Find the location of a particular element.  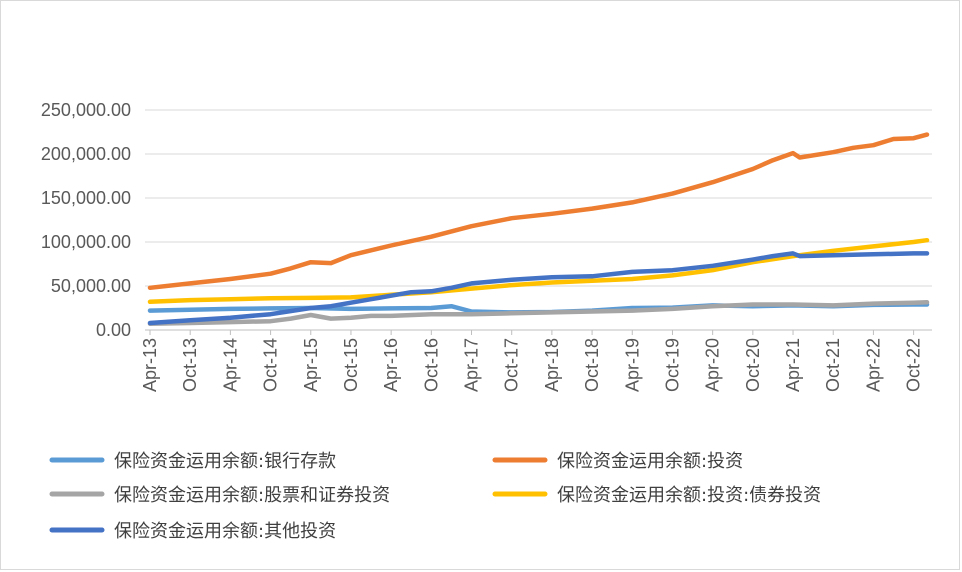

x-tick-label: Oct-13 is located at coordinates (190, 365).